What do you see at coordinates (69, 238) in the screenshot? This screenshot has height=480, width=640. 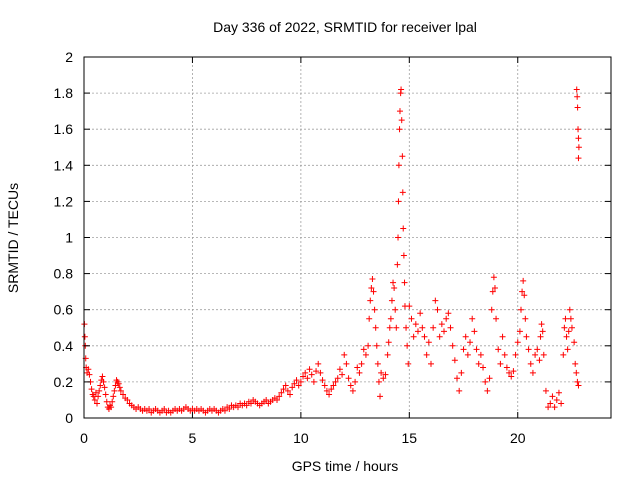 I see `y-tick-label: 1` at bounding box center [69, 238].